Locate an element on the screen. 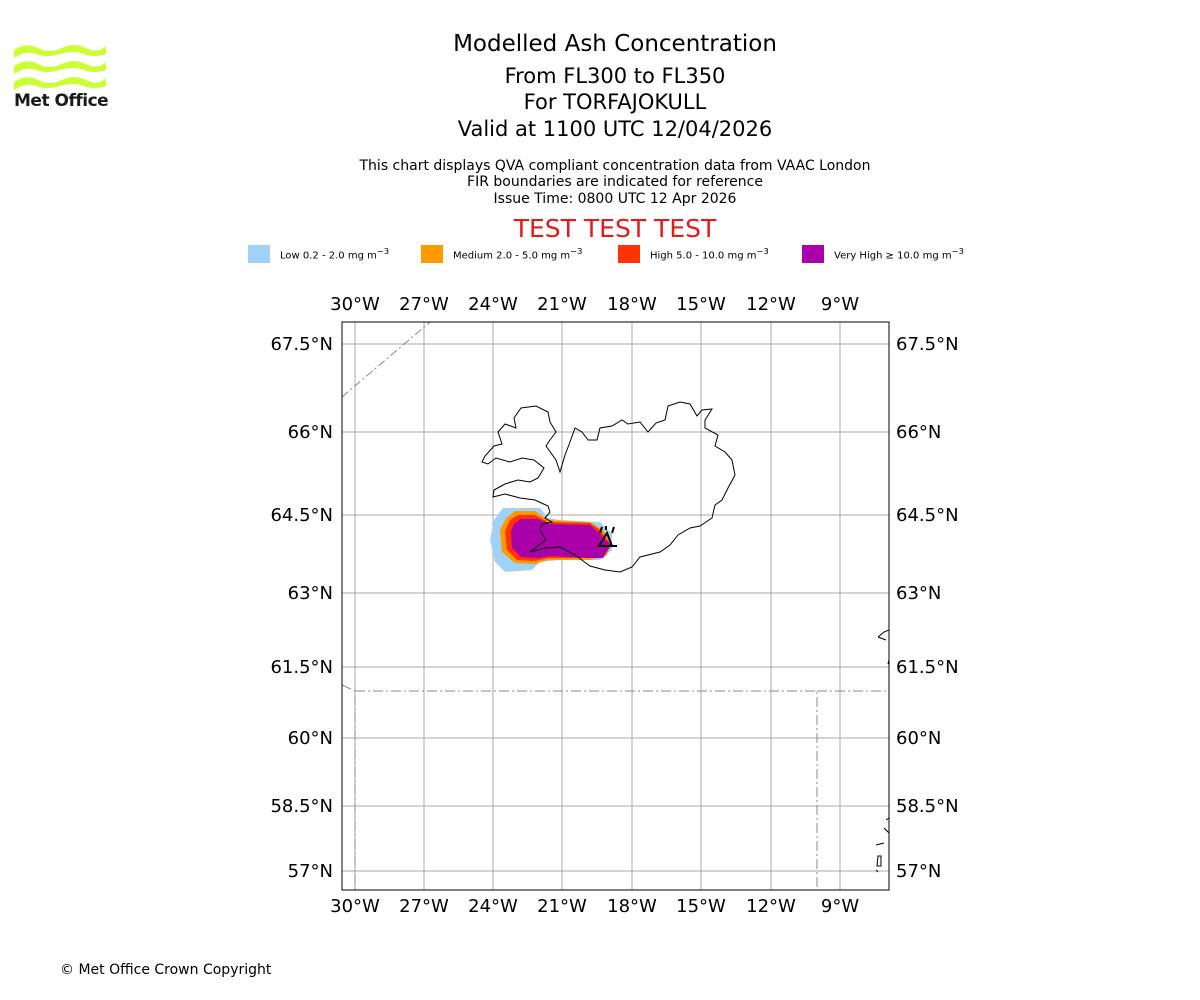  legend-item-veryhigh: Very High ≥ 10.0 mg m−3 is located at coordinates (883, 254).